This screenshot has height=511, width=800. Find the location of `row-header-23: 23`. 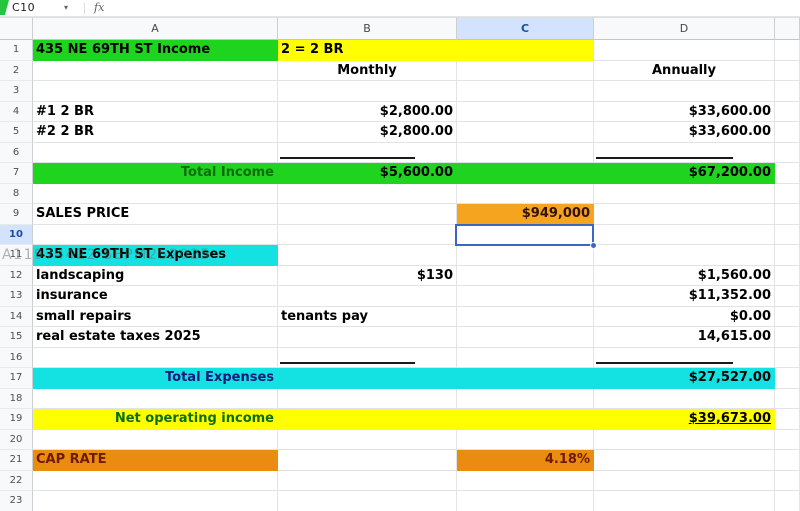

row-header-23: 23 is located at coordinates (16, 501).